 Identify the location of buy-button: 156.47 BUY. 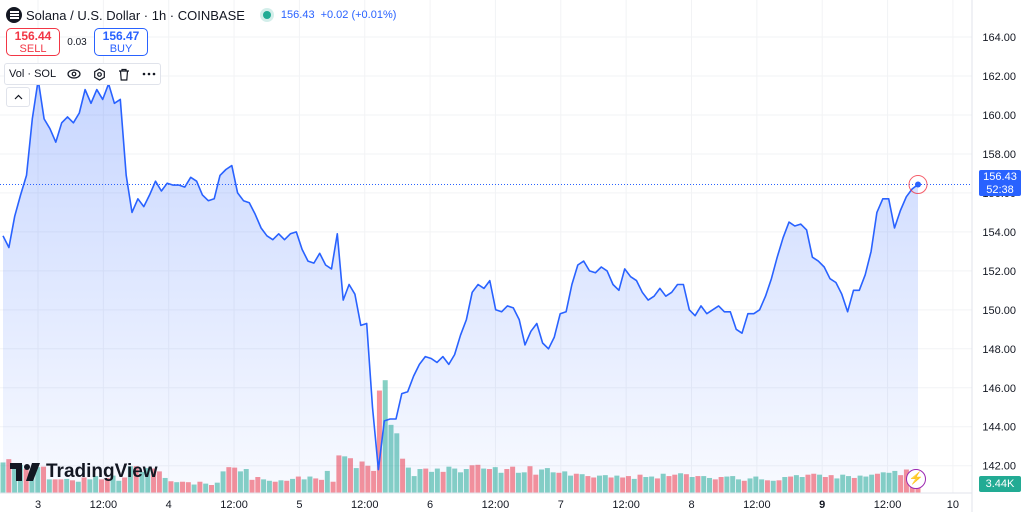
(121, 42).